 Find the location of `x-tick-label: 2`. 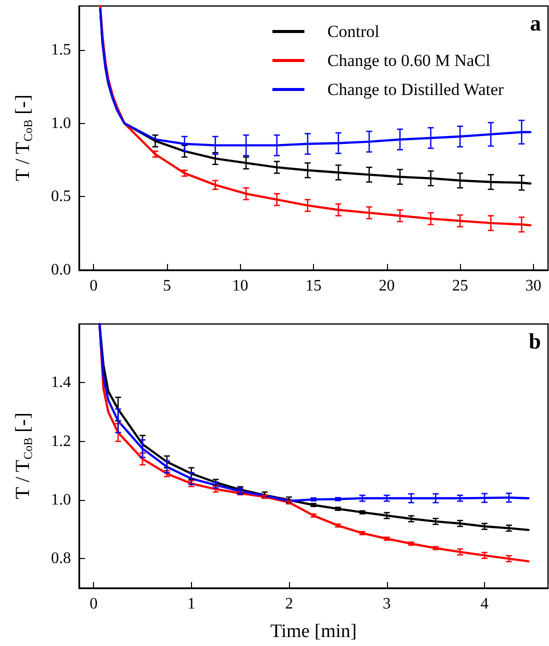

x-tick-label: 2 is located at coordinates (289, 604).